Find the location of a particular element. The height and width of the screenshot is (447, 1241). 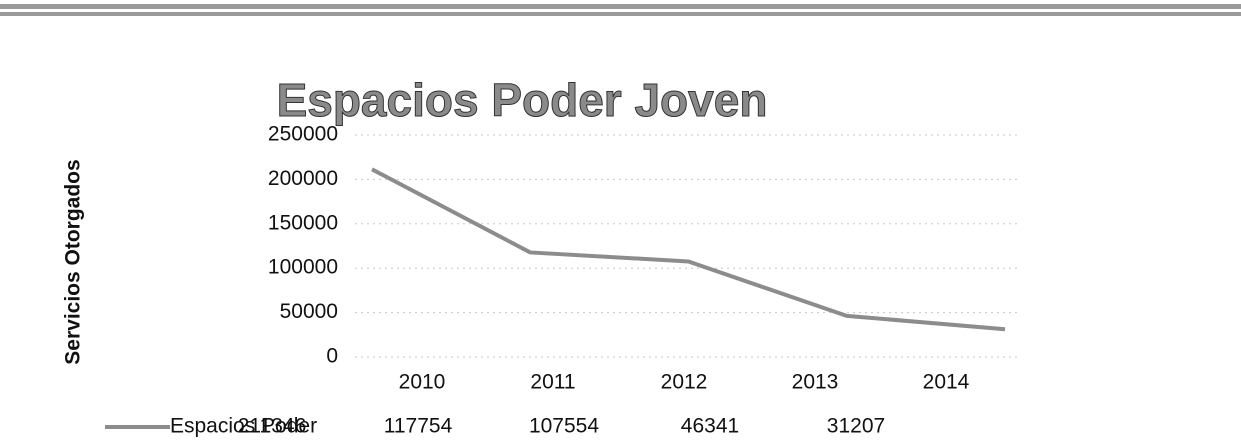

data-table-value: 211346 is located at coordinates (272, 426).